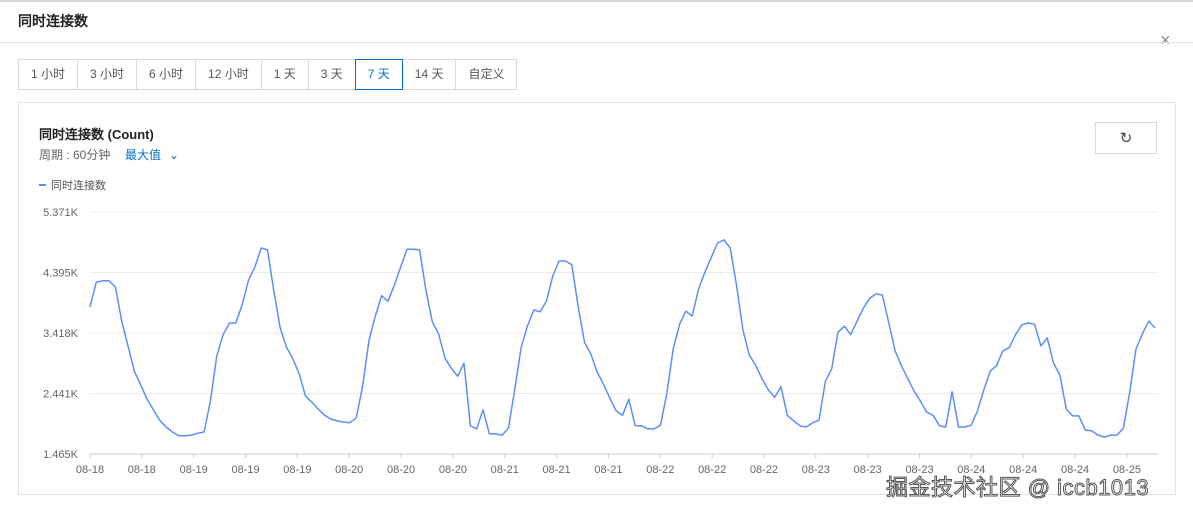 The height and width of the screenshot is (512, 1193). Describe the element at coordinates (53, 21) in the screenshot. I see `dialog-title: 同时连接数` at that location.